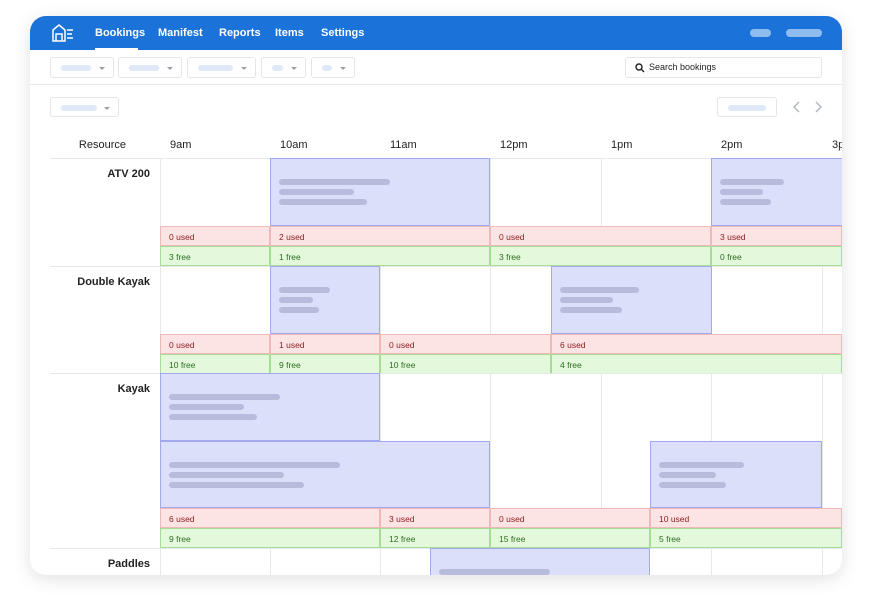  Describe the element at coordinates (113, 282) in the screenshot. I see `resource-name: Double Kayak` at that location.